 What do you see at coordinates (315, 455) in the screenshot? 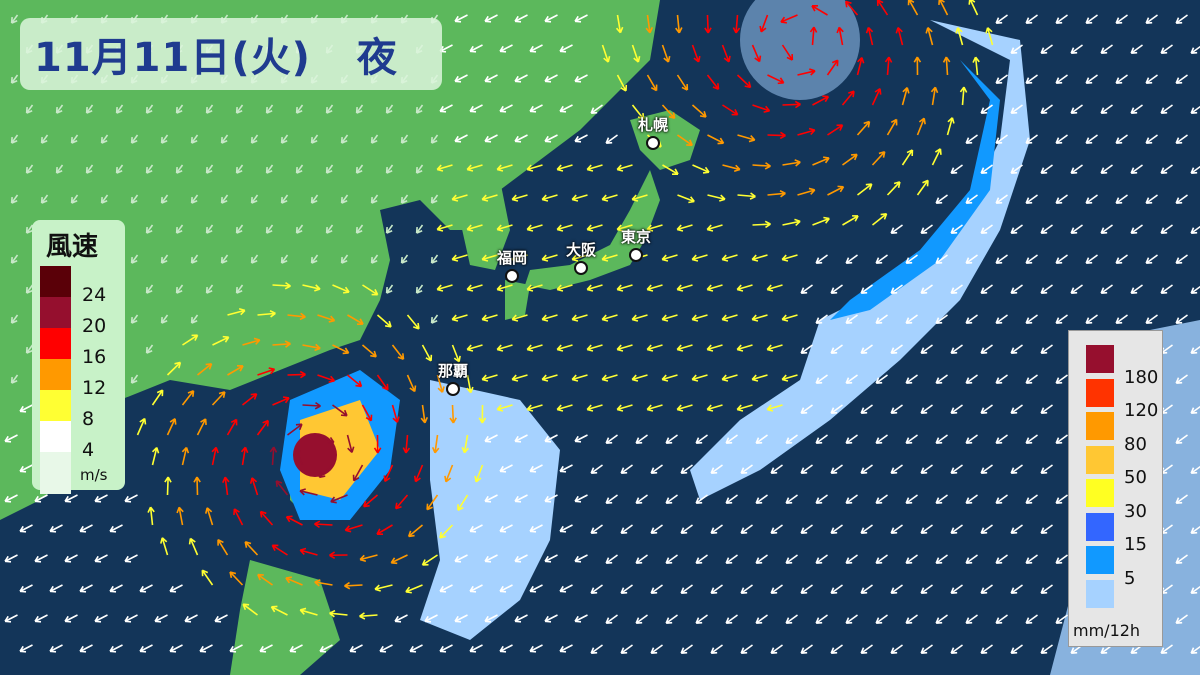
I see `typhoon-center` at bounding box center [315, 455].